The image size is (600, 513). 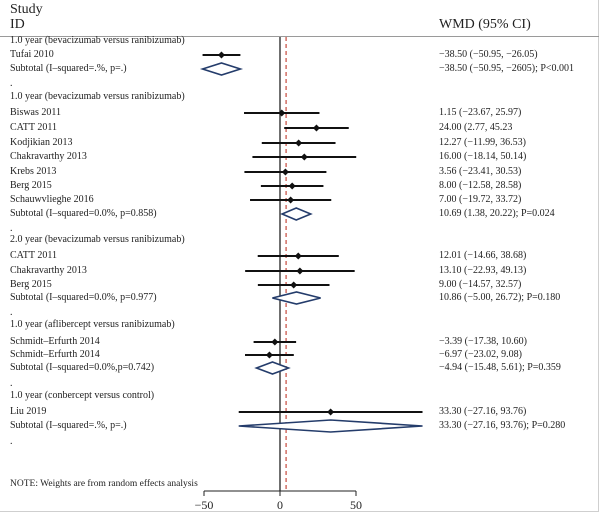 What do you see at coordinates (483, 270) in the screenshot?
I see `study-estimate-text: 13.10 (−22.93, 49.13)` at bounding box center [483, 270].